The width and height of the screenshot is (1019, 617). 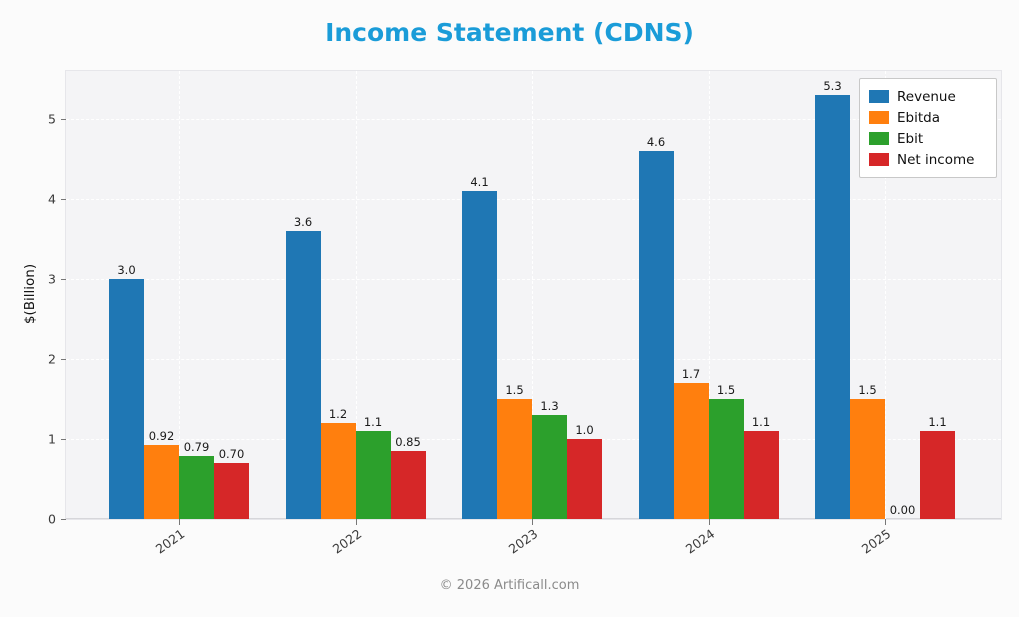 I want to click on chart-title: Income Statement (CDNS), so click(x=509, y=32).